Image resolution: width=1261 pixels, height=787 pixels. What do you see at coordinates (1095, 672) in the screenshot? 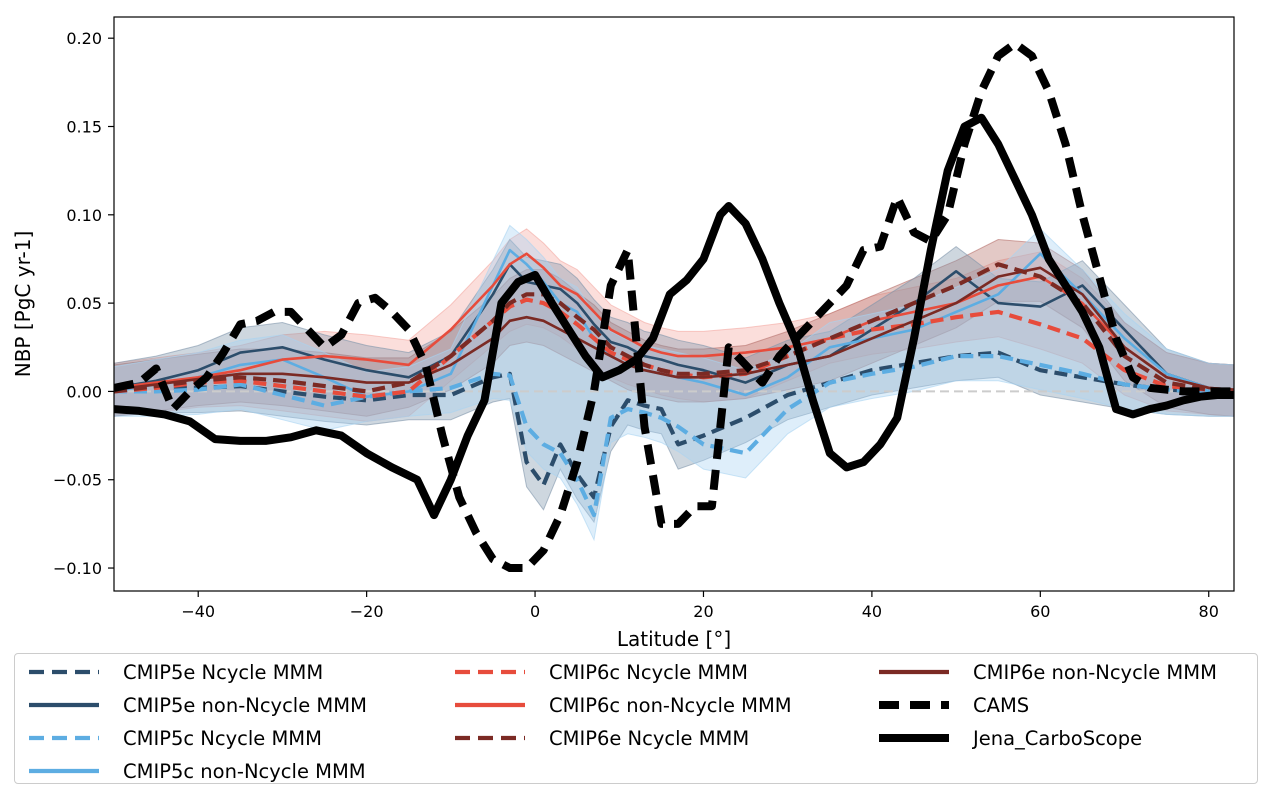
I see `legend-label-cmip6e-non-ncycle: CMIP6e non-Ncycle MMM` at bounding box center [1095, 672].